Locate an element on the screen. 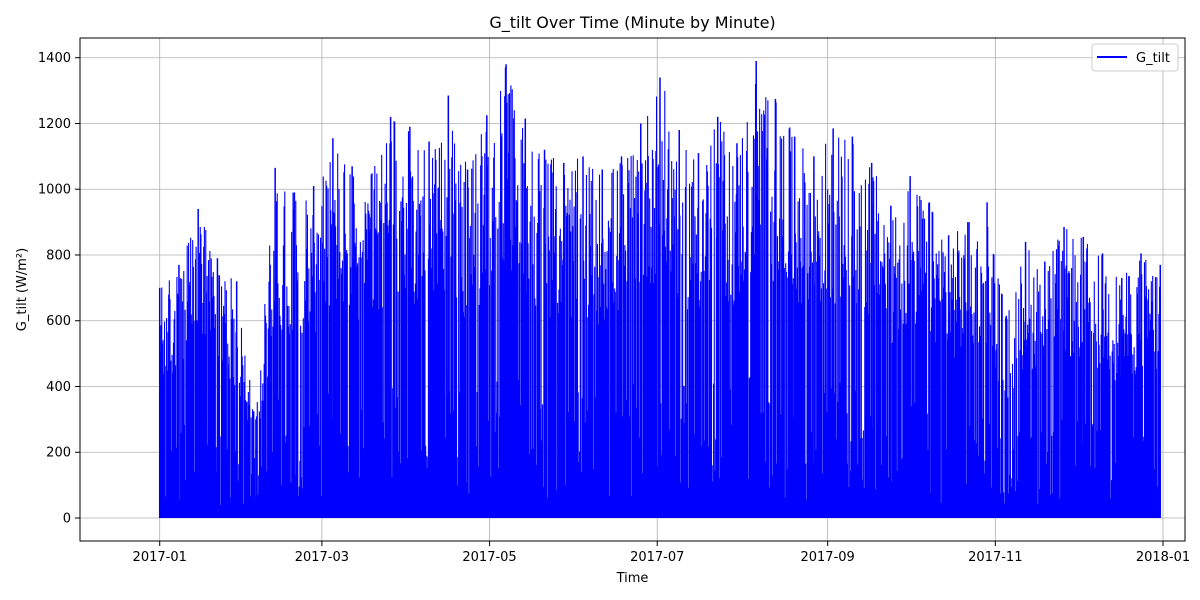 The image size is (1200, 600). y-tick-label: 1000 is located at coordinates (54, 190).